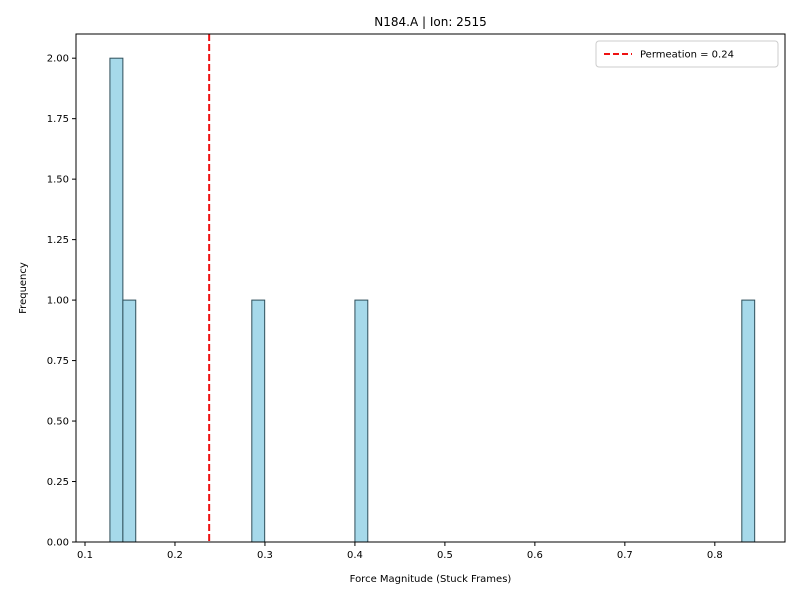  Describe the element at coordinates (58, 301) in the screenshot. I see `y-tick-label: 1.00` at that location.